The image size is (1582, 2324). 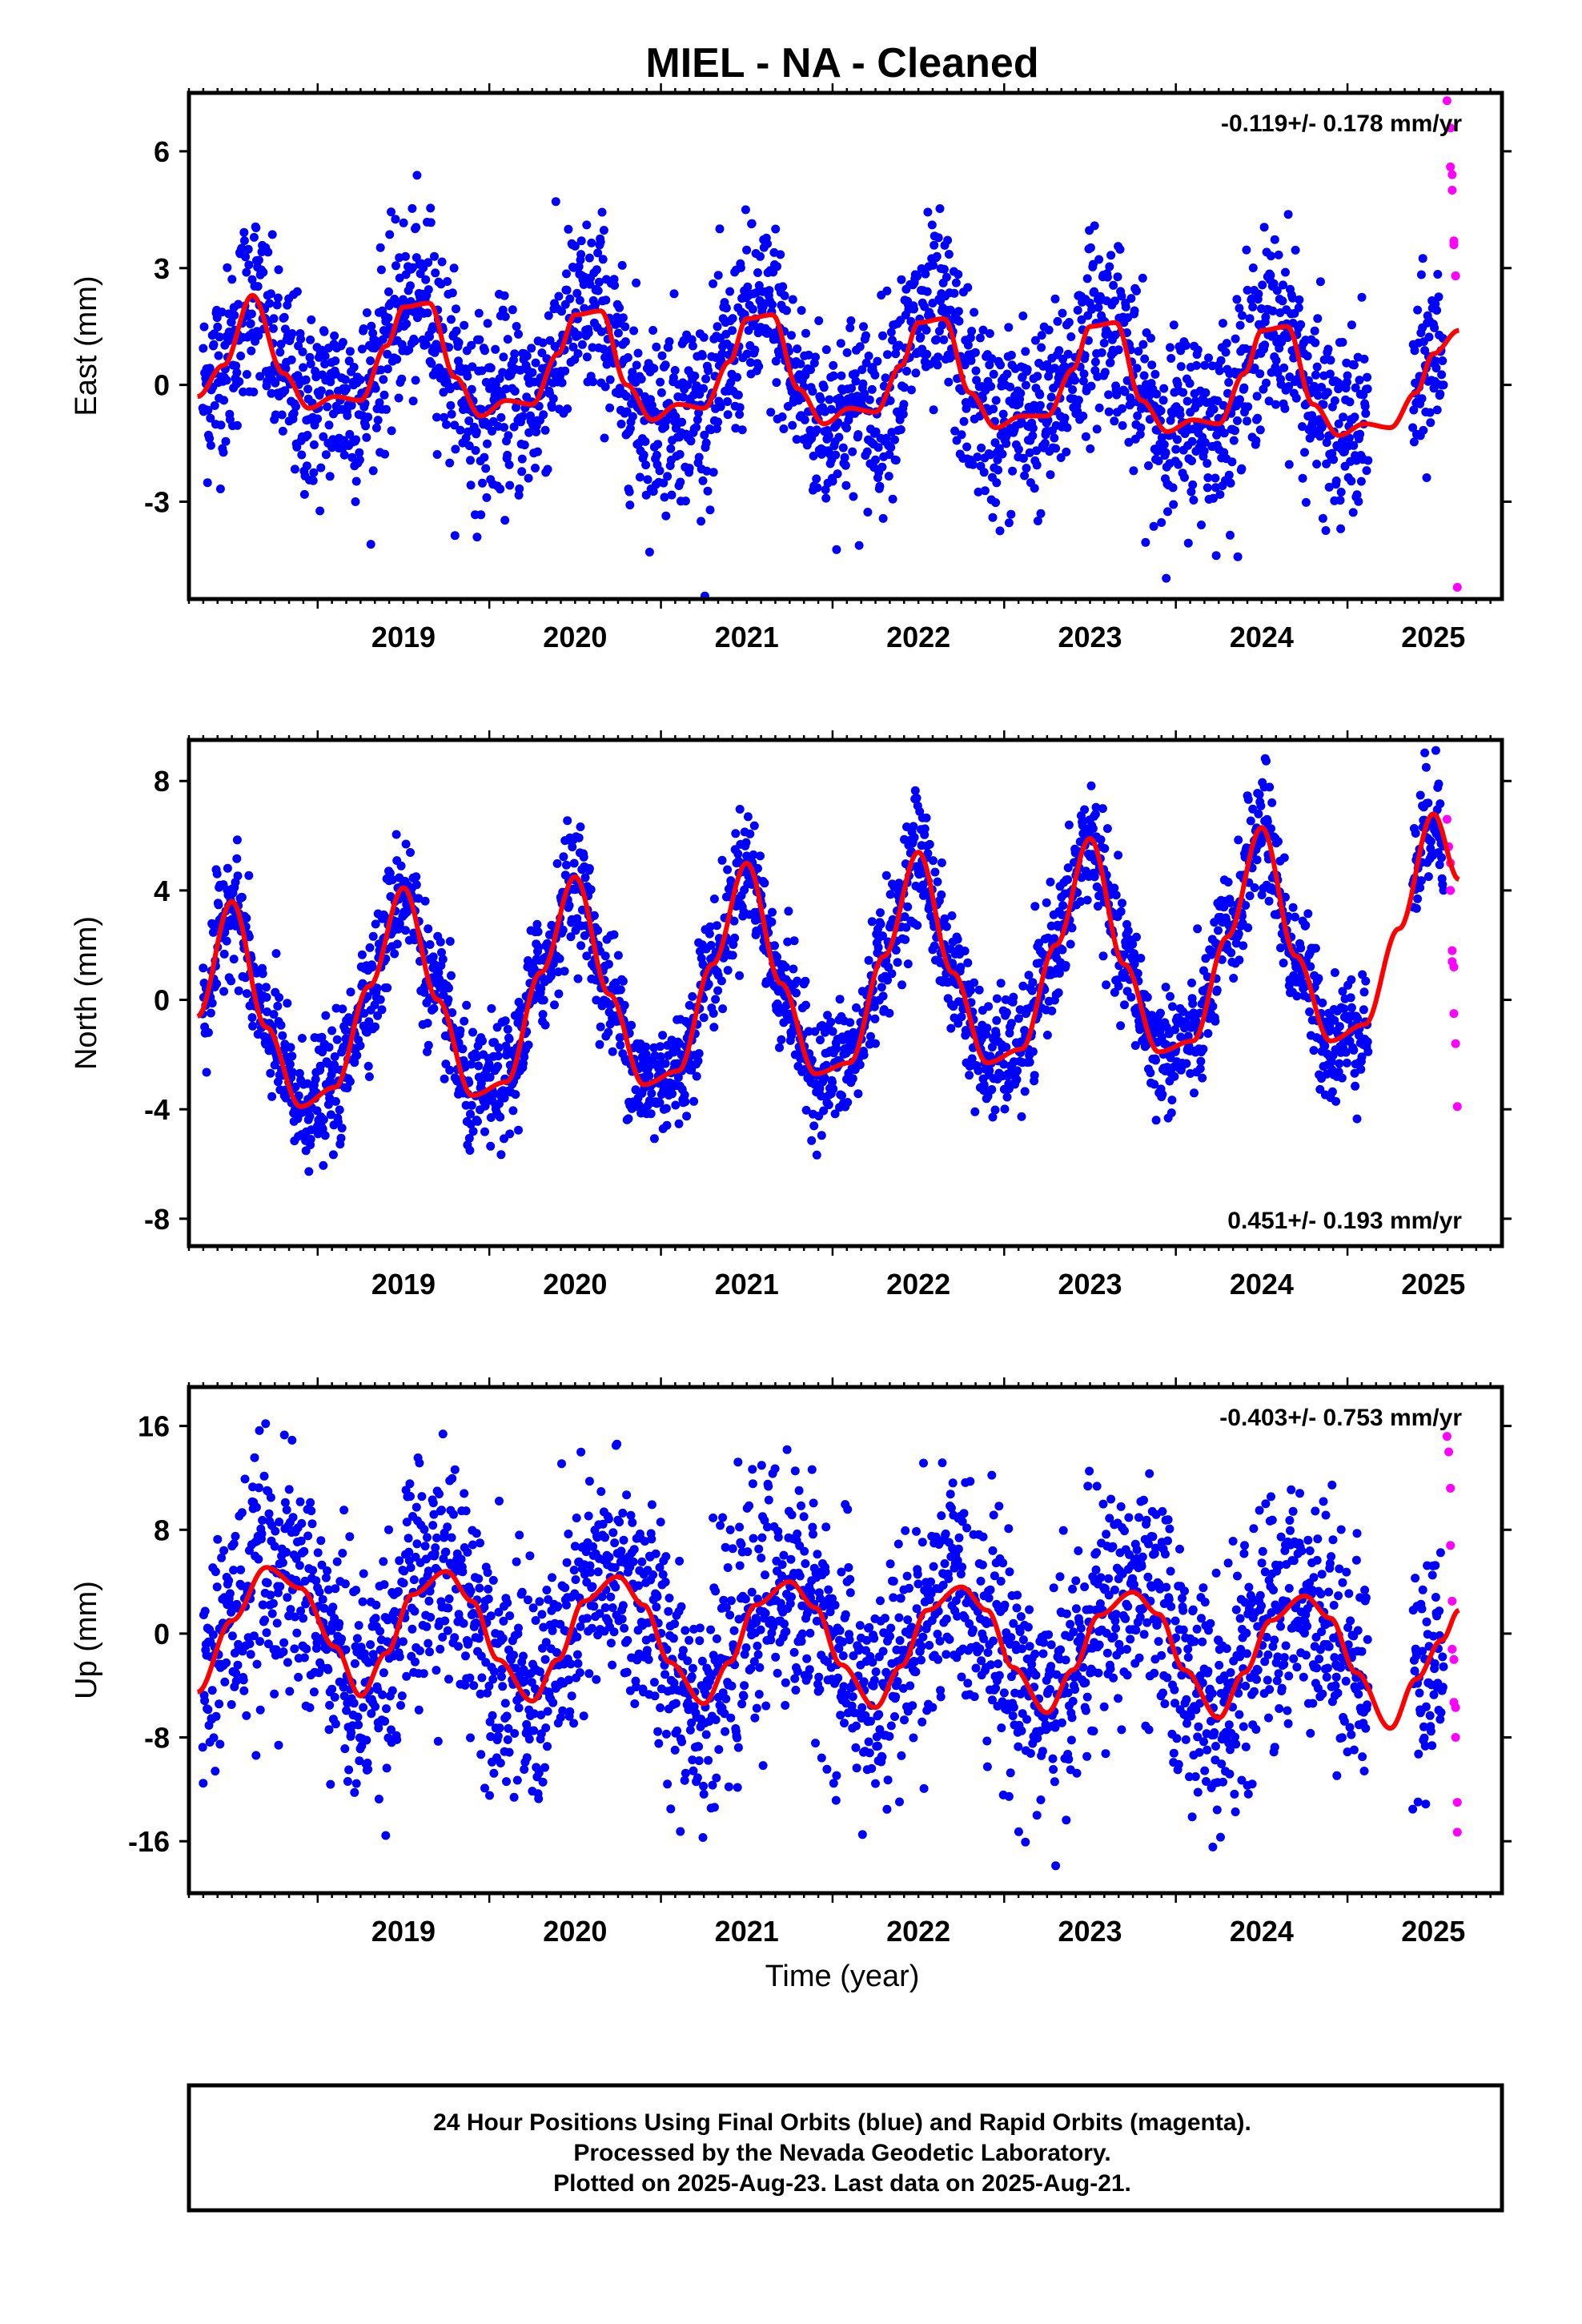 What do you see at coordinates (842, 63) in the screenshot?
I see `chart-title: MIEL - NA - Cleaned` at bounding box center [842, 63].